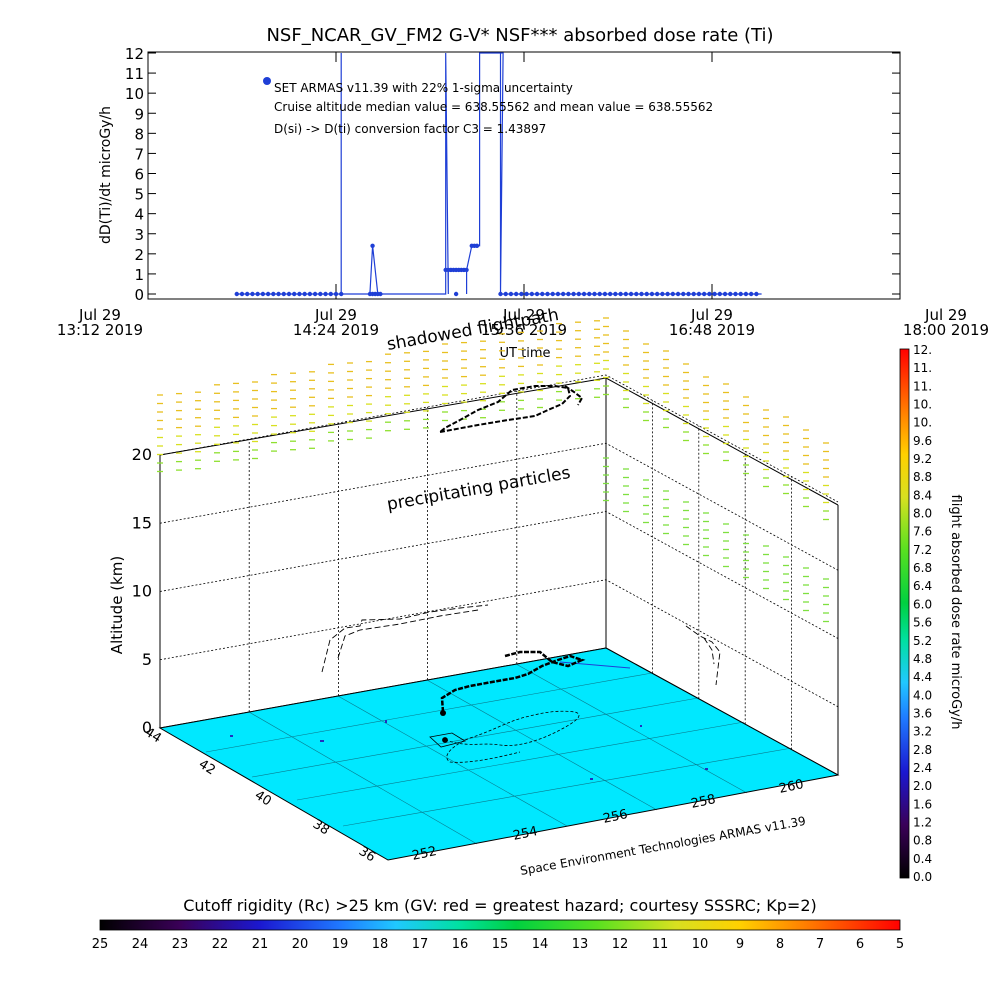 The width and height of the screenshot is (1000, 1000). Describe the element at coordinates (139, 195) in the screenshot. I see `y-tick-label: 5` at that location.